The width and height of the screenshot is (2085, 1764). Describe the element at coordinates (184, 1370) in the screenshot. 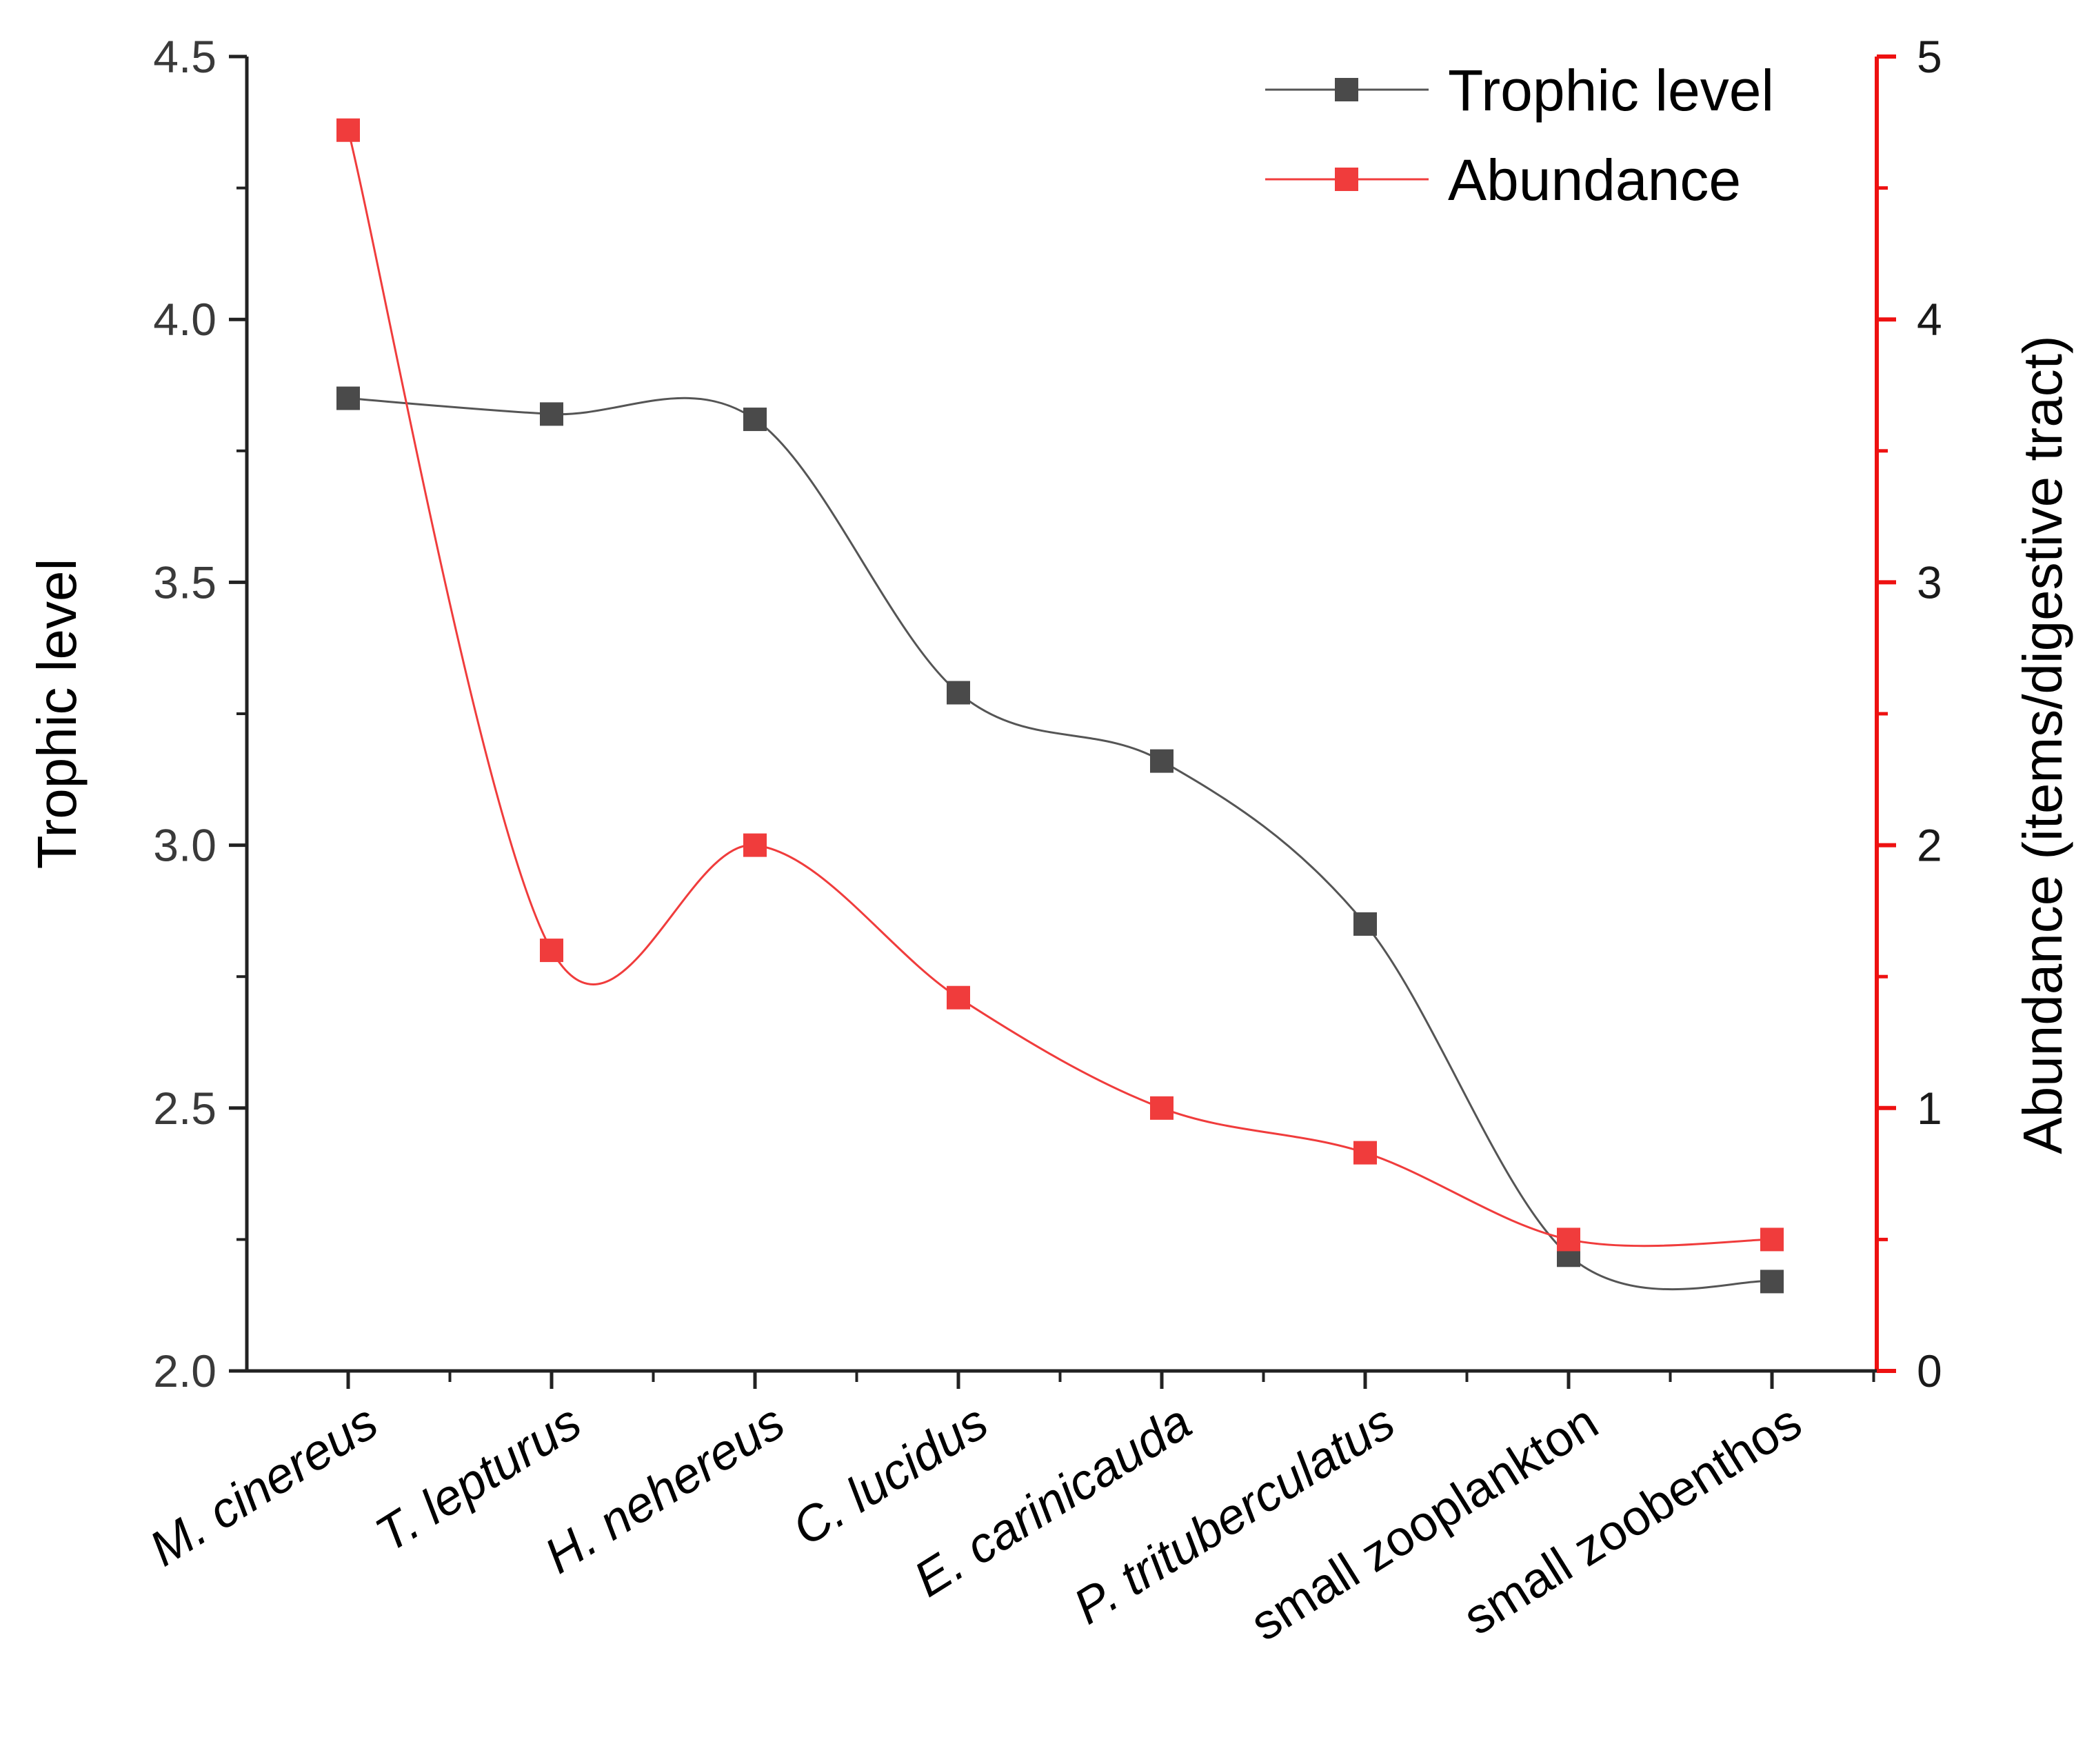

I see `left-axis-tick-label: 2.0` at that location.